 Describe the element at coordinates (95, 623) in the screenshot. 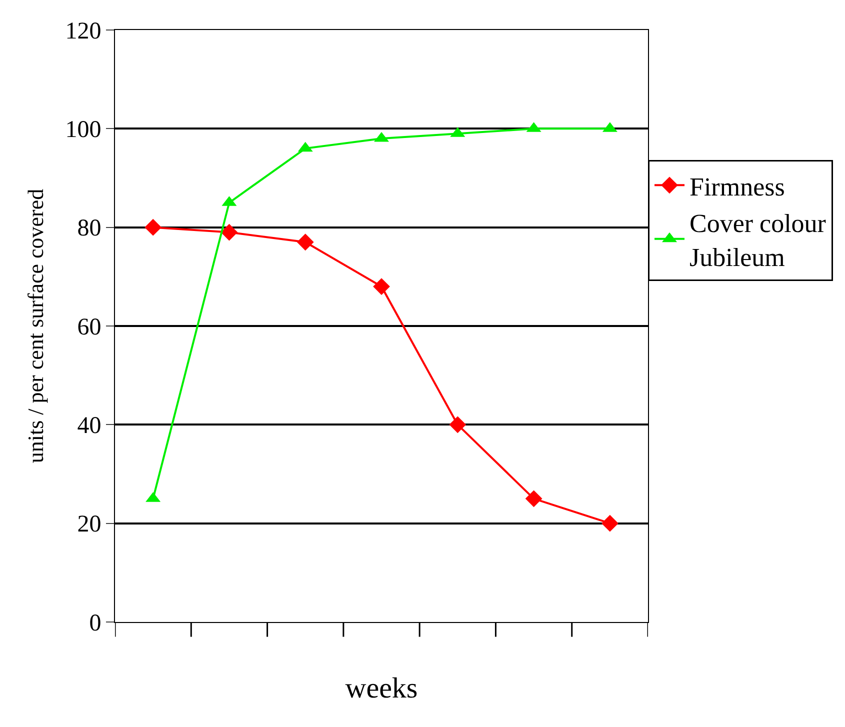

I see `y-tick-label: 0` at that location.